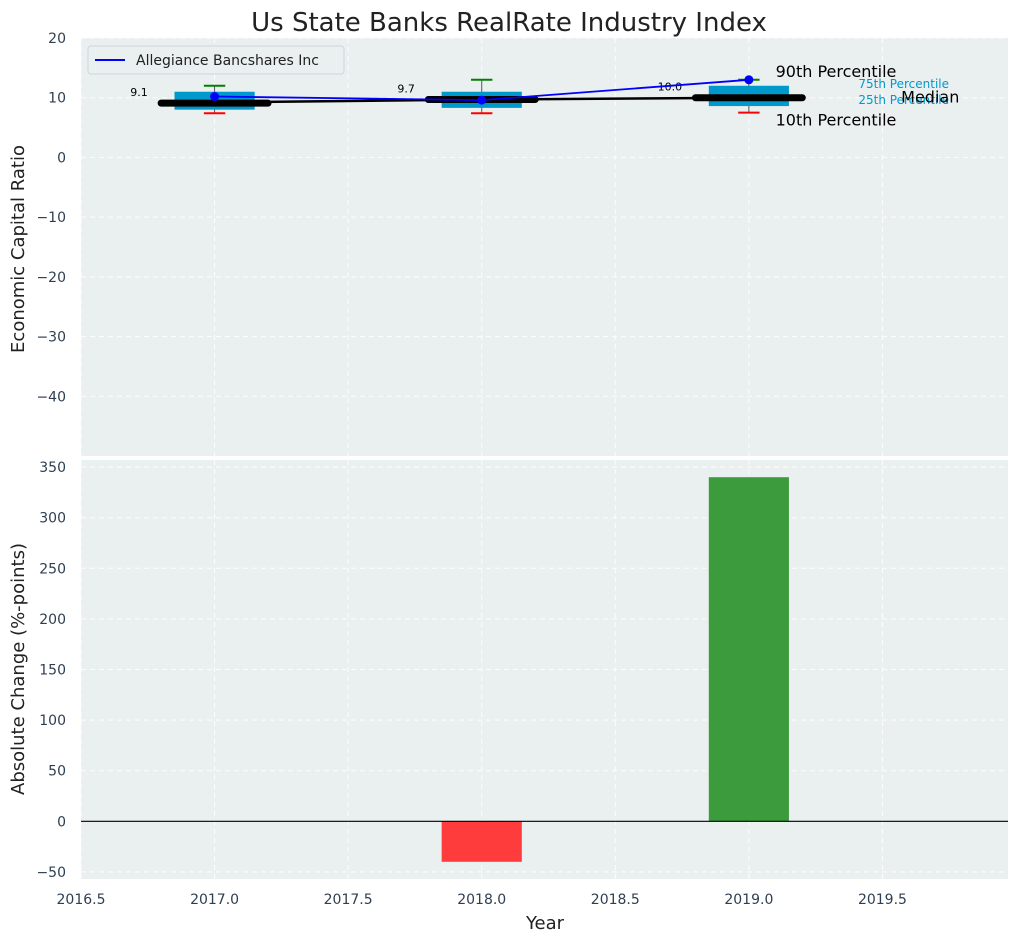 The width and height of the screenshot is (1019, 942). What do you see at coordinates (18, 669) in the screenshot?
I see `bottom-y-axis-title: Absolute Change (%-points)` at bounding box center [18, 669].